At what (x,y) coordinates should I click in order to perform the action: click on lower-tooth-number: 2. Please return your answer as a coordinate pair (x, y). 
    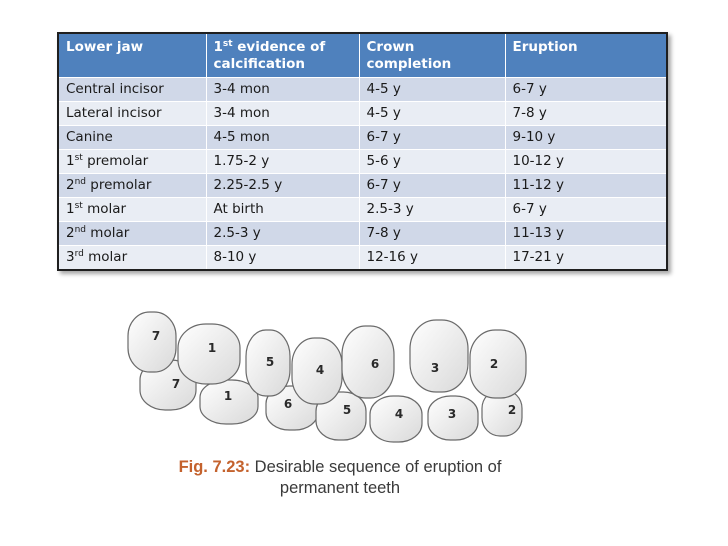
    Looking at the image, I should click on (512, 410).